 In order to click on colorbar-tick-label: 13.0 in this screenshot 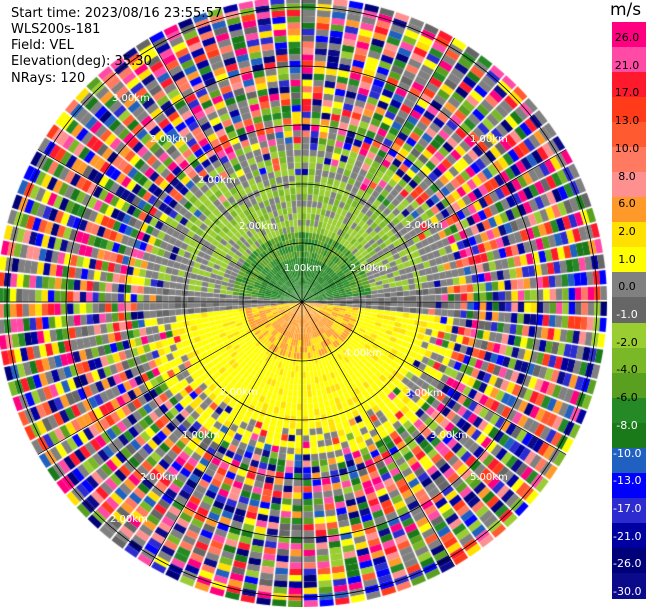, I will do `click(627, 121)`.